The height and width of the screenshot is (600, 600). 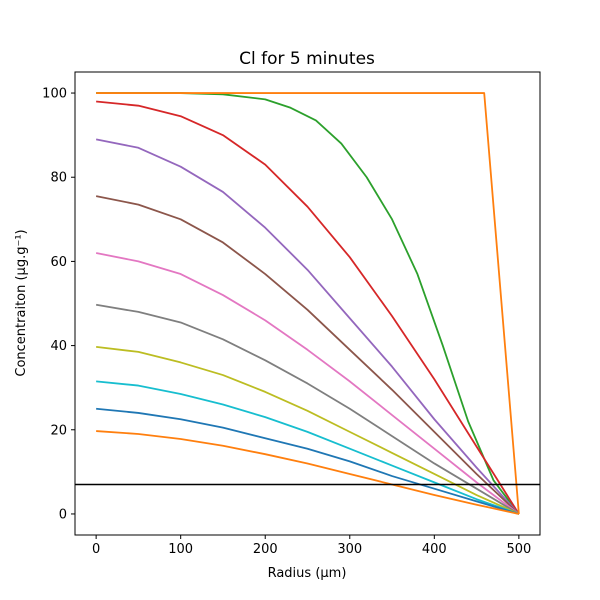 What do you see at coordinates (58, 262) in the screenshot?
I see `y-tick-label: 60` at bounding box center [58, 262].